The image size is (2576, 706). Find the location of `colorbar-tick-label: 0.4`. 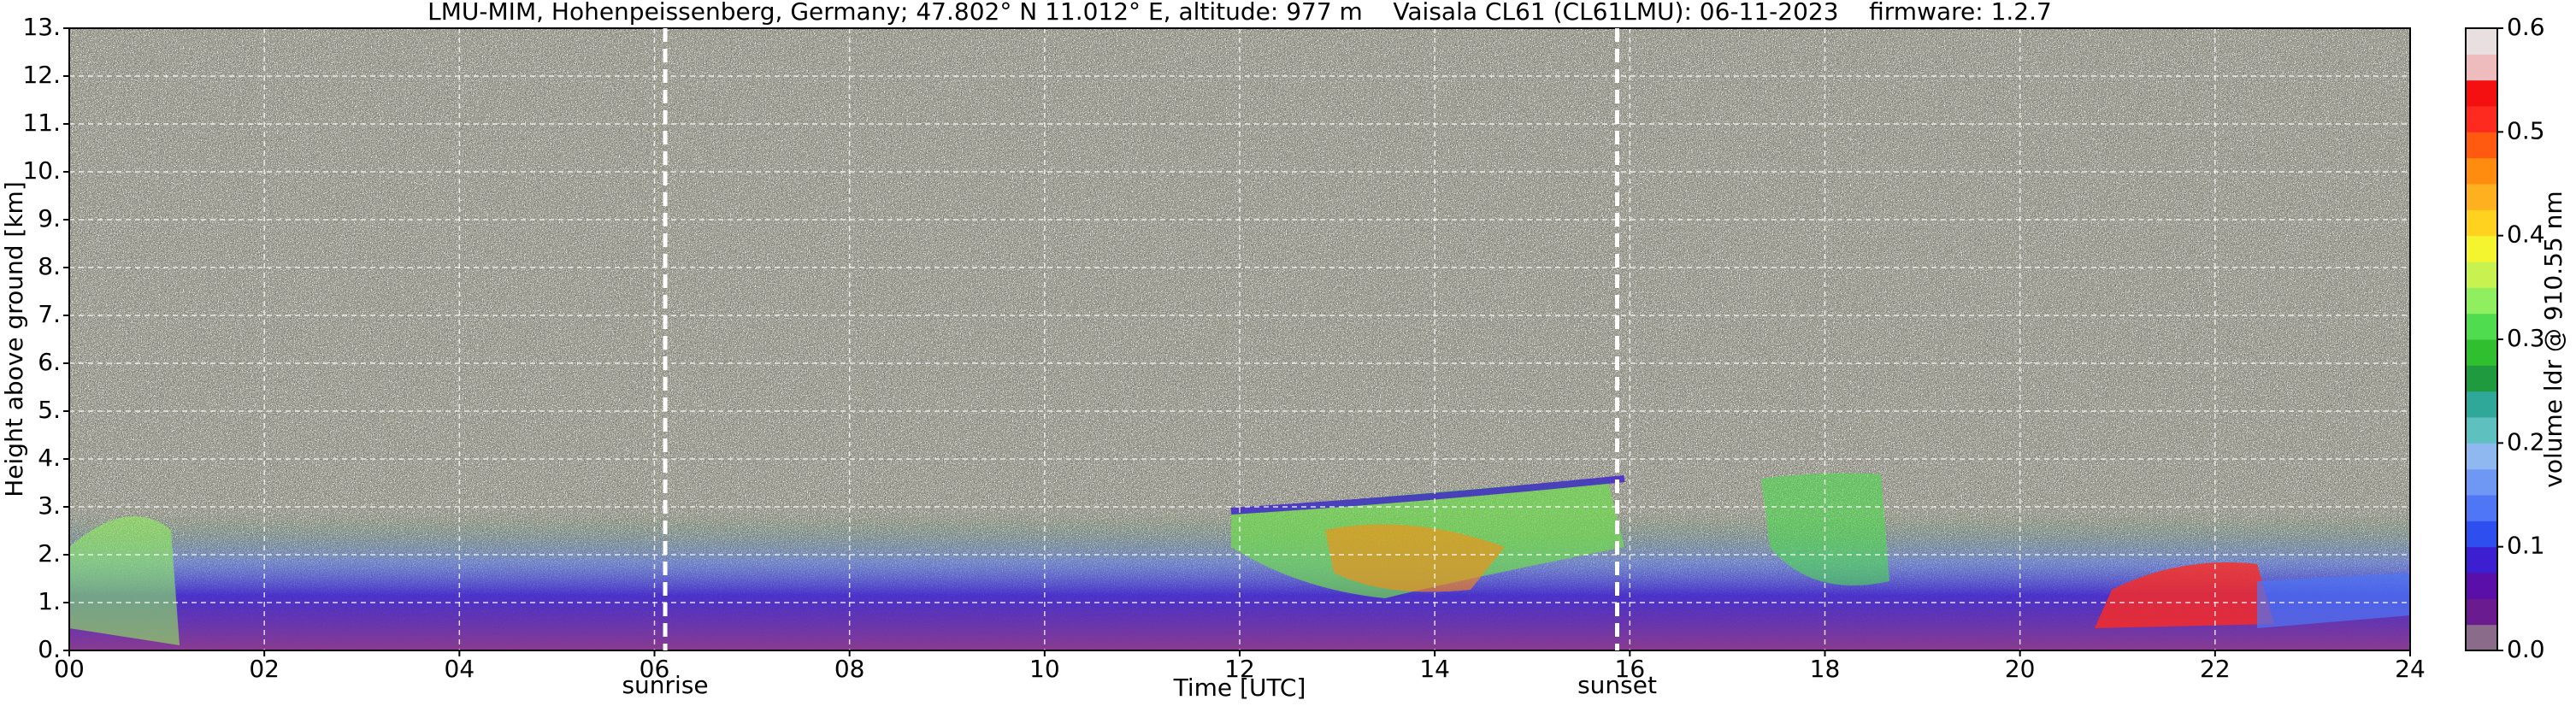

colorbar-tick-label: 0.4 is located at coordinates (2526, 235).